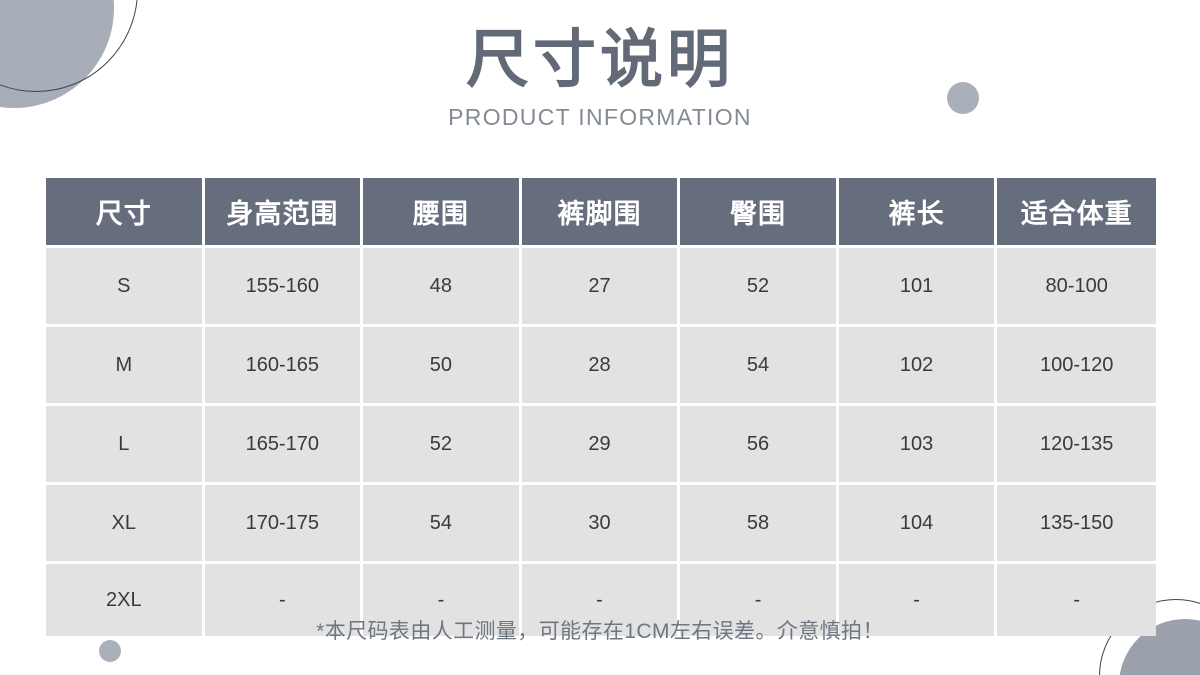 This screenshot has height=675, width=1200. Describe the element at coordinates (1076, 213) in the screenshot. I see `column-header-suitable-weight: 适合体重` at that location.